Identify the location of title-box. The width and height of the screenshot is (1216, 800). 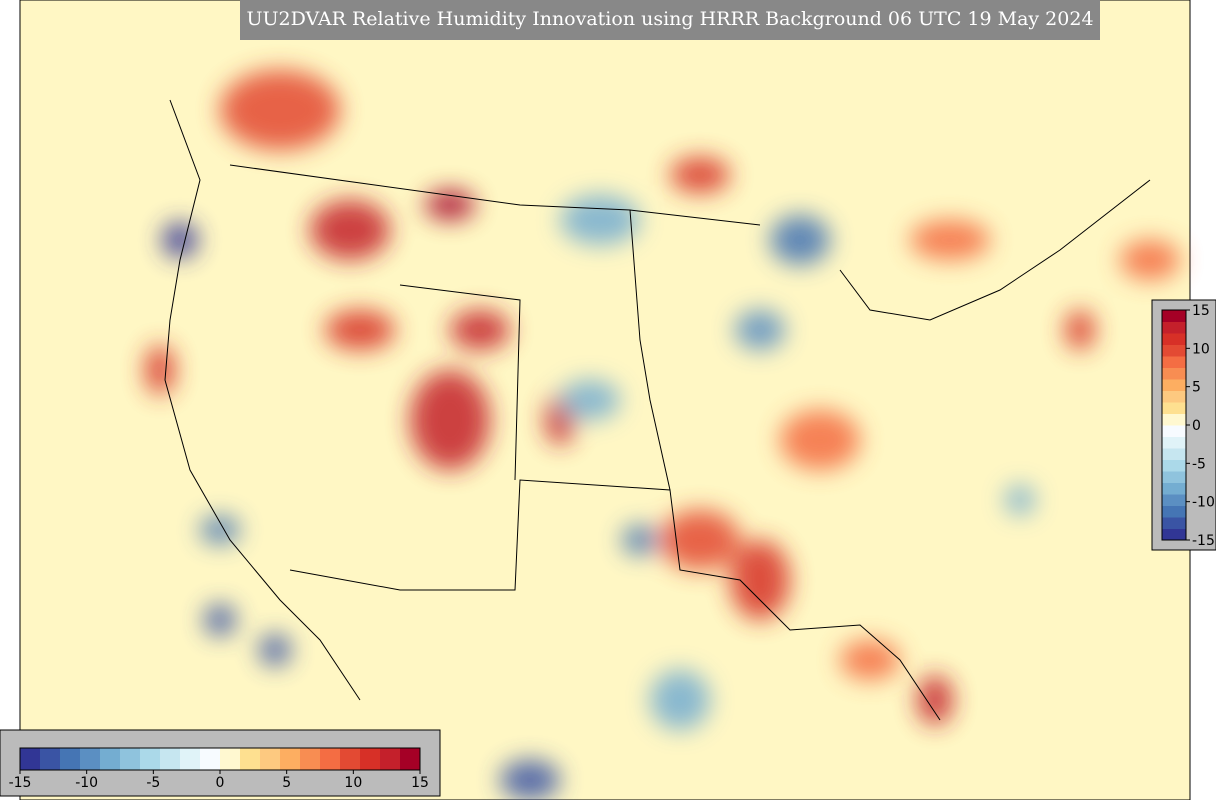
(670, 20).